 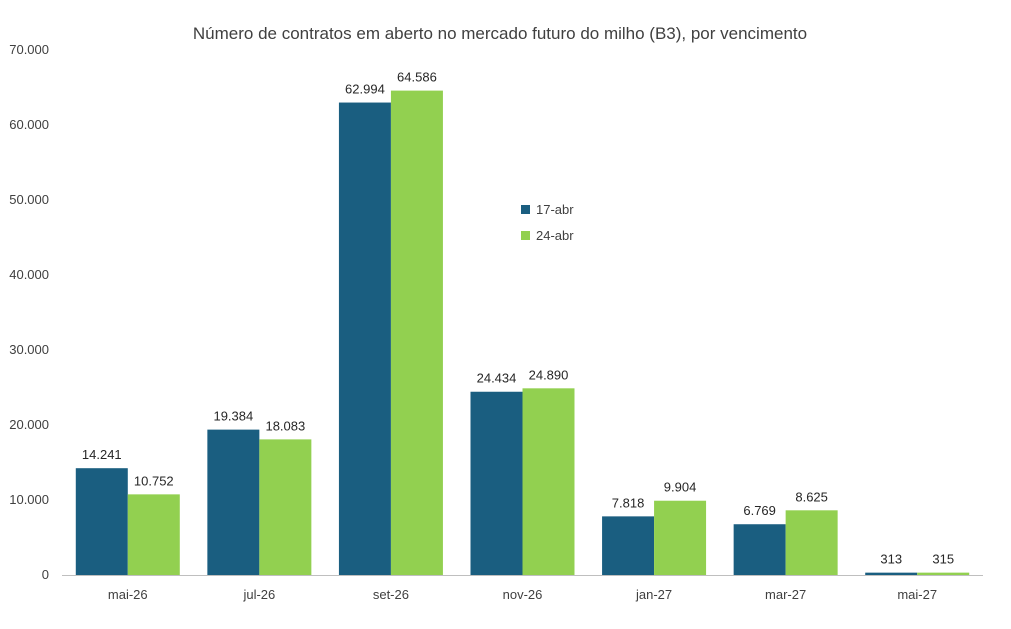 I want to click on data-label: 10.752, so click(x=154, y=480).